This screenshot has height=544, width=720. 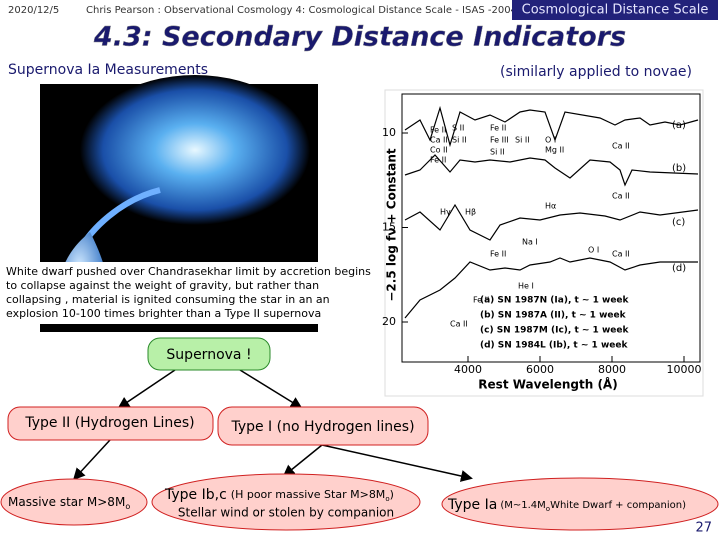 I want to click on type2-label: Type II (Hydrogen Lines), so click(x=109, y=423).